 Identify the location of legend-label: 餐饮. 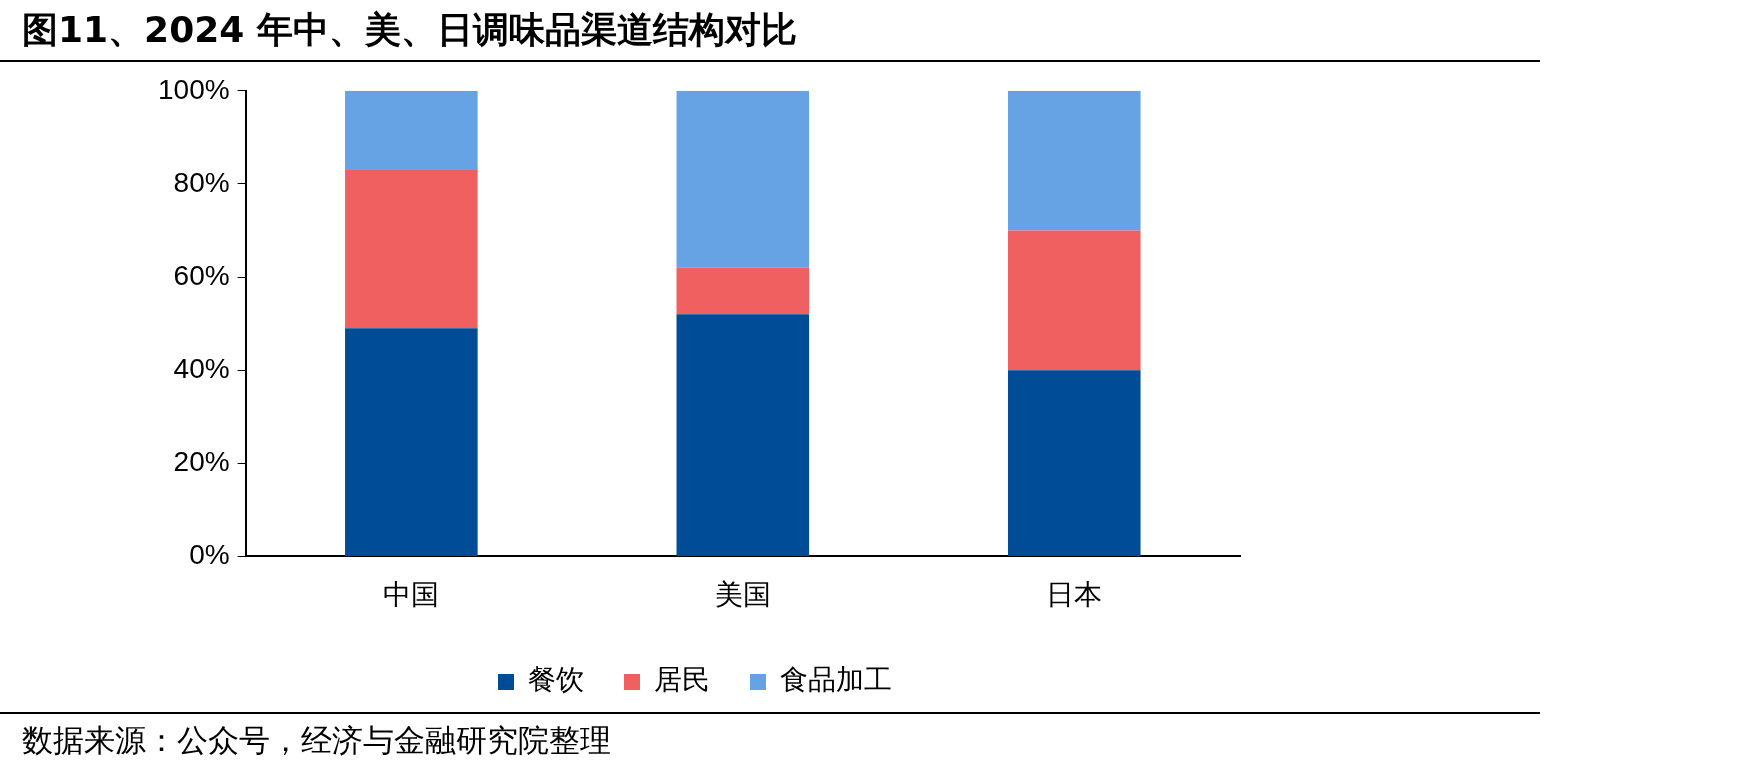
(556, 680).